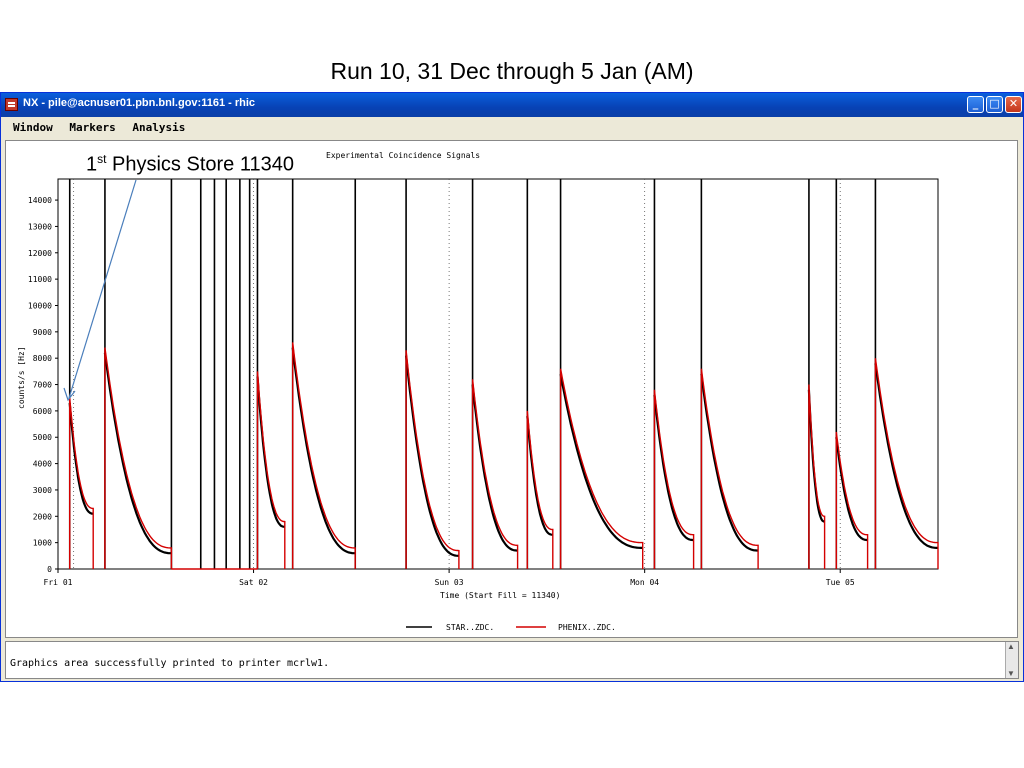 The image size is (1024, 768). What do you see at coordinates (449, 582) in the screenshot?
I see `x-tick-label: Sun 03` at bounding box center [449, 582].